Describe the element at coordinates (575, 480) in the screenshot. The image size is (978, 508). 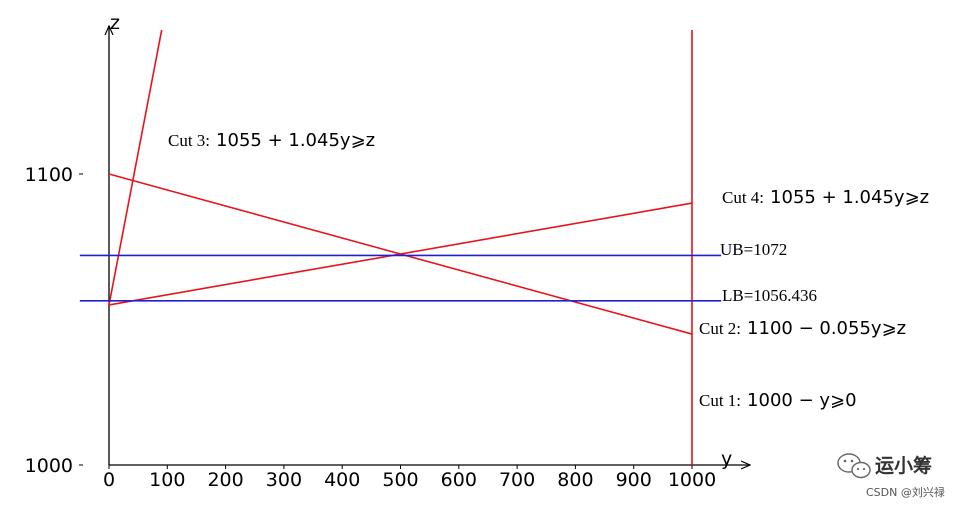
I see `x-tick-label: 800` at that location.